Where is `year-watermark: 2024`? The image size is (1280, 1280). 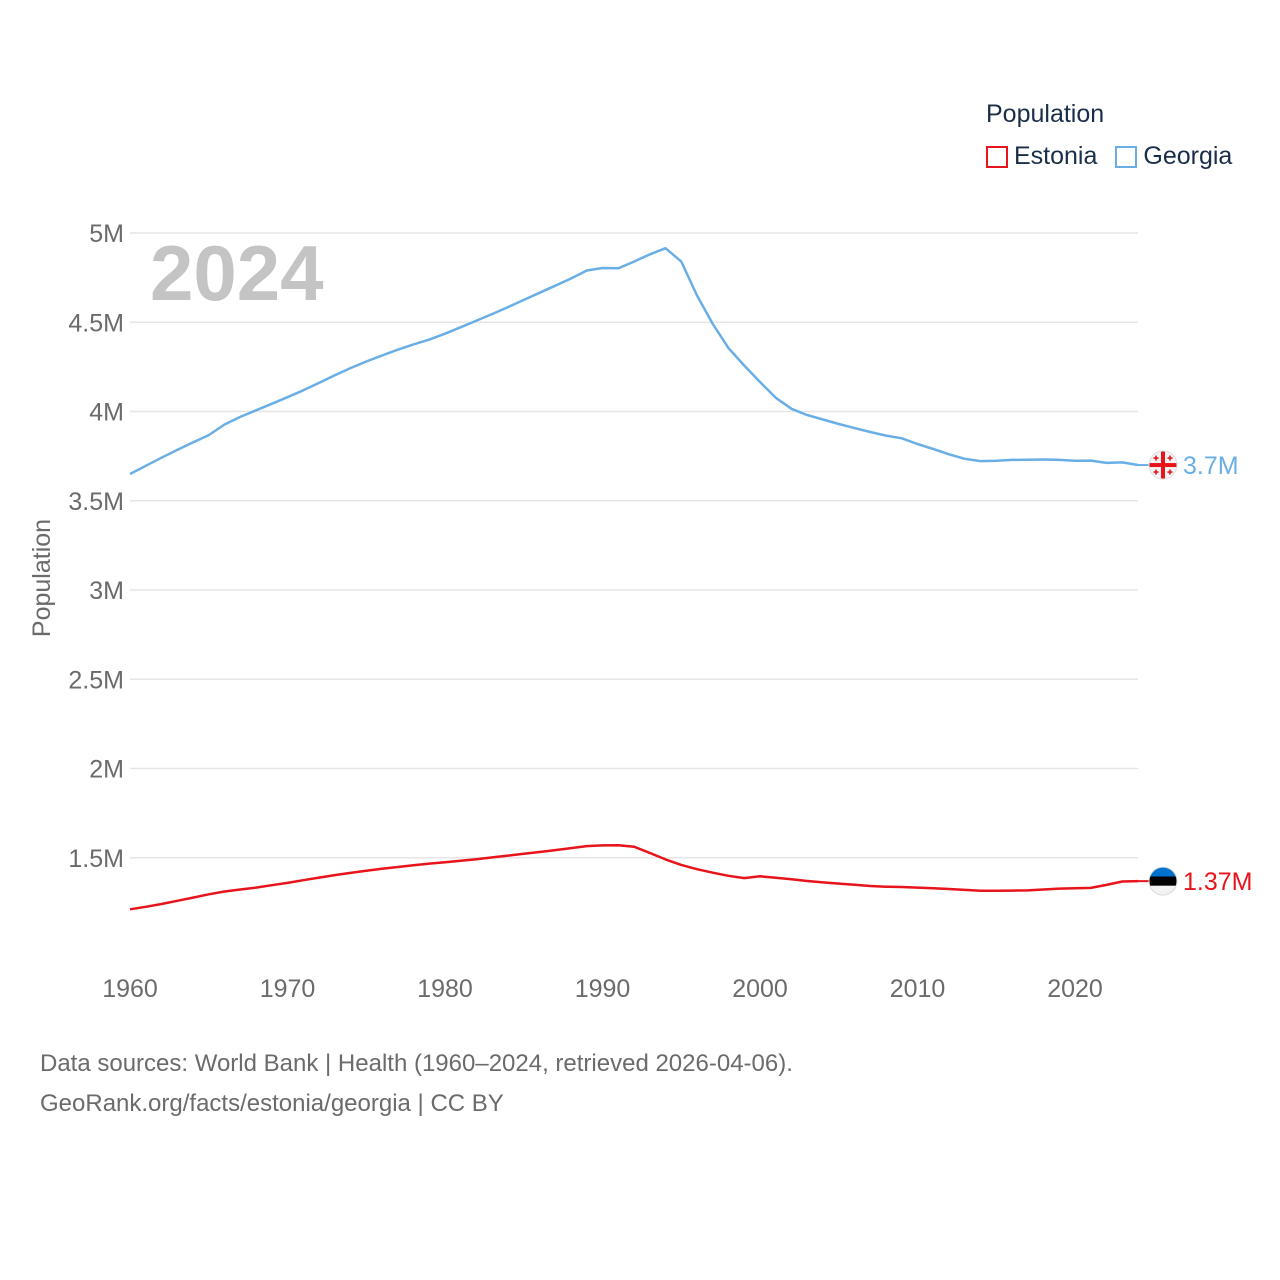
year-watermark: 2024 is located at coordinates (237, 273).